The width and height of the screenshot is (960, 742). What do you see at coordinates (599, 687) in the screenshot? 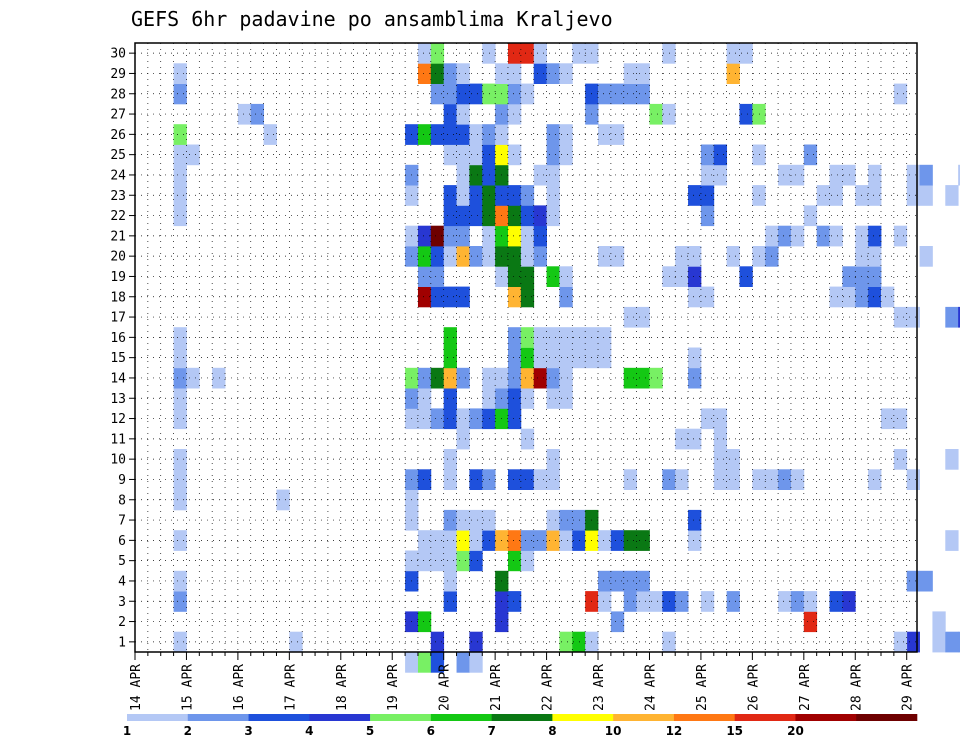
I see `x-tick-label: 23 APR` at bounding box center [599, 687].